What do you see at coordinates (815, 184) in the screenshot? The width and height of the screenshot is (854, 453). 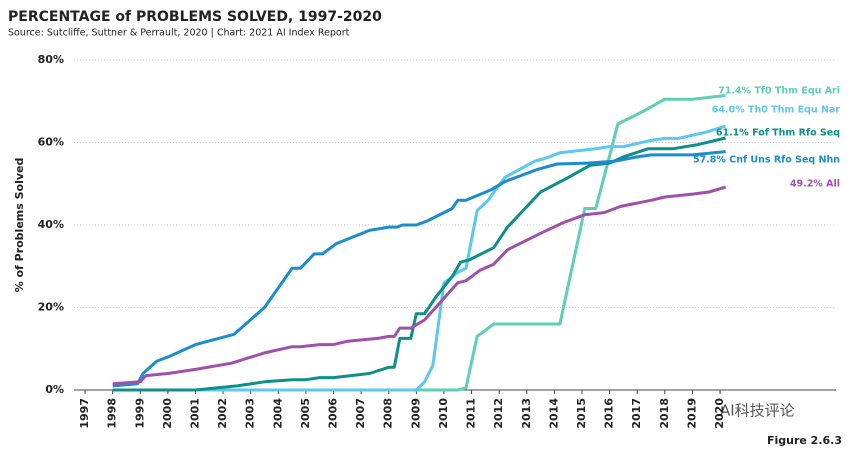 I see `series-label: 49.2% All` at bounding box center [815, 184].